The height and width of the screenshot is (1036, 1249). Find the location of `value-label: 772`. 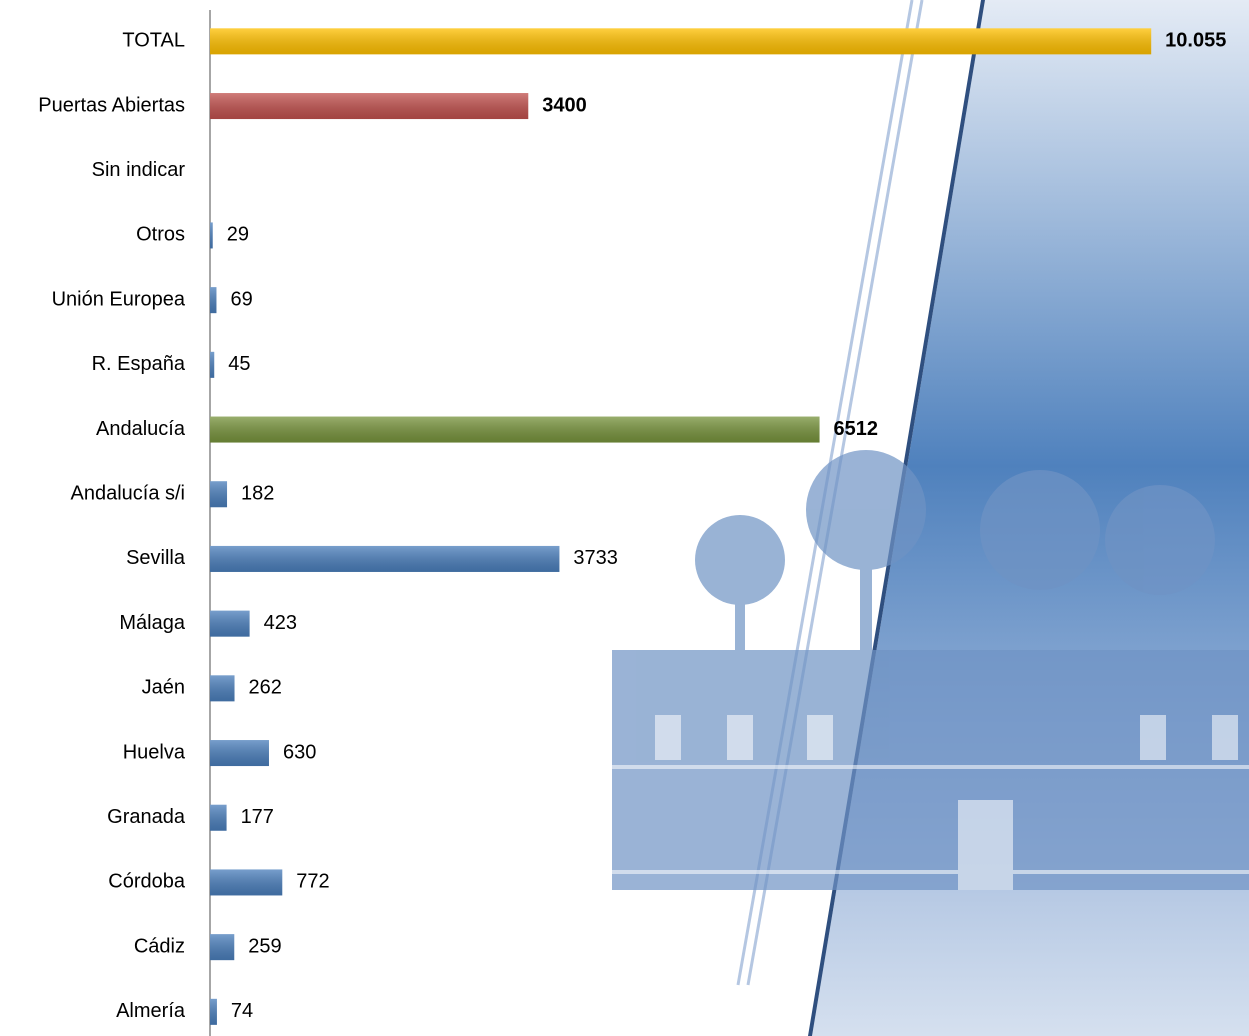

value-label: 772 is located at coordinates (312, 882).